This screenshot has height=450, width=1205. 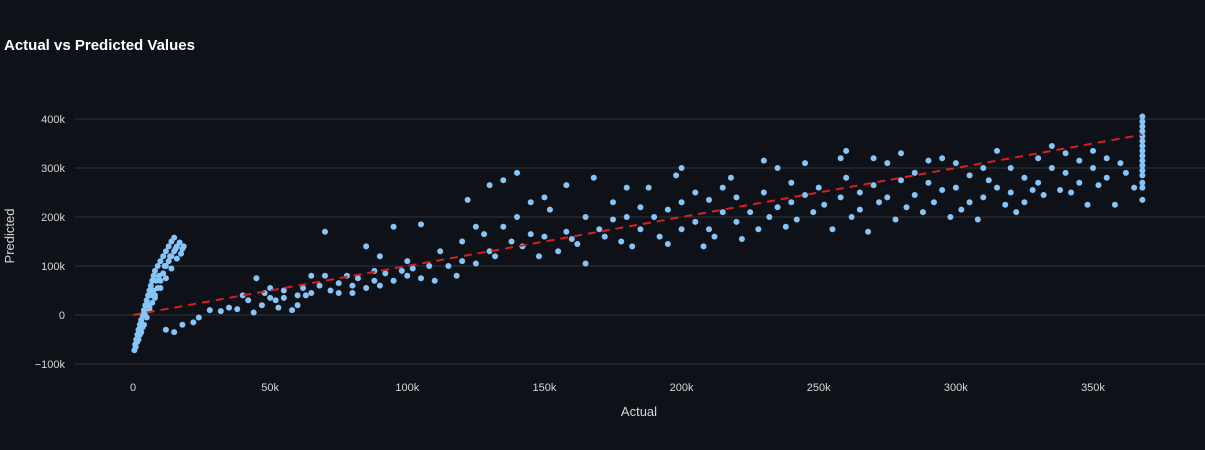 I want to click on x-axis-label: Actual, so click(x=639, y=411).